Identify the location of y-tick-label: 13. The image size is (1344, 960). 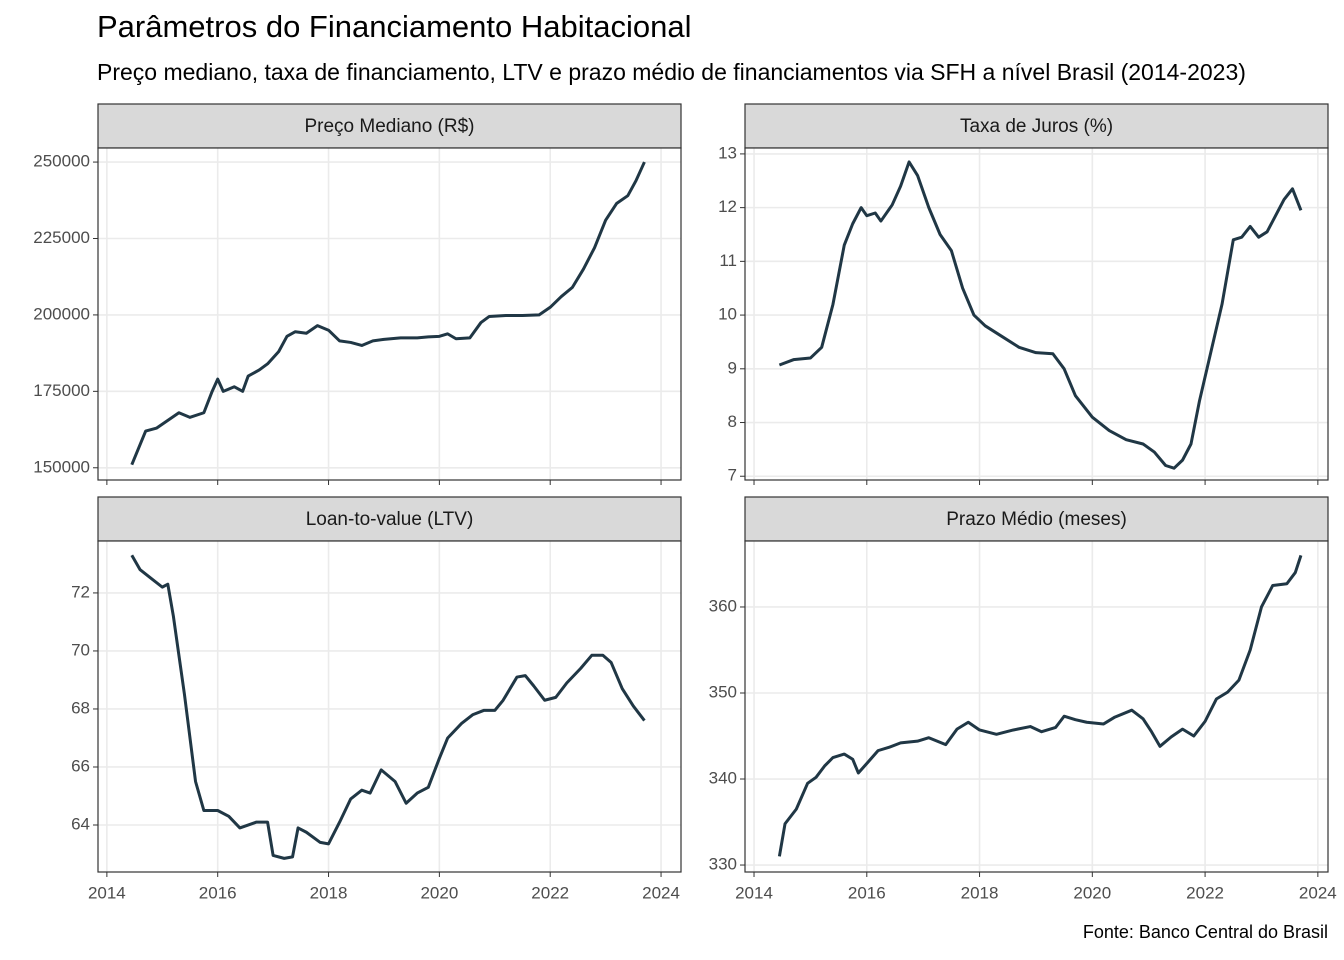
(727, 152).